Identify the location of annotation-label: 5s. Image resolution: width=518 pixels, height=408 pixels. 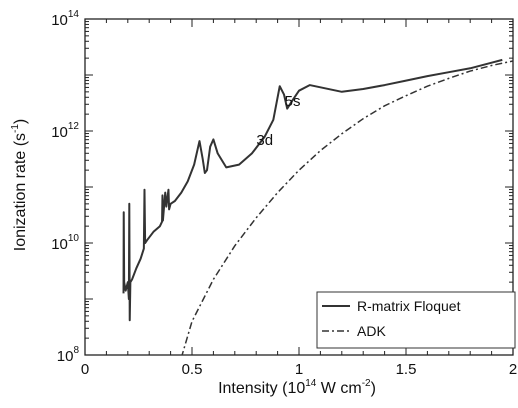
(293, 101).